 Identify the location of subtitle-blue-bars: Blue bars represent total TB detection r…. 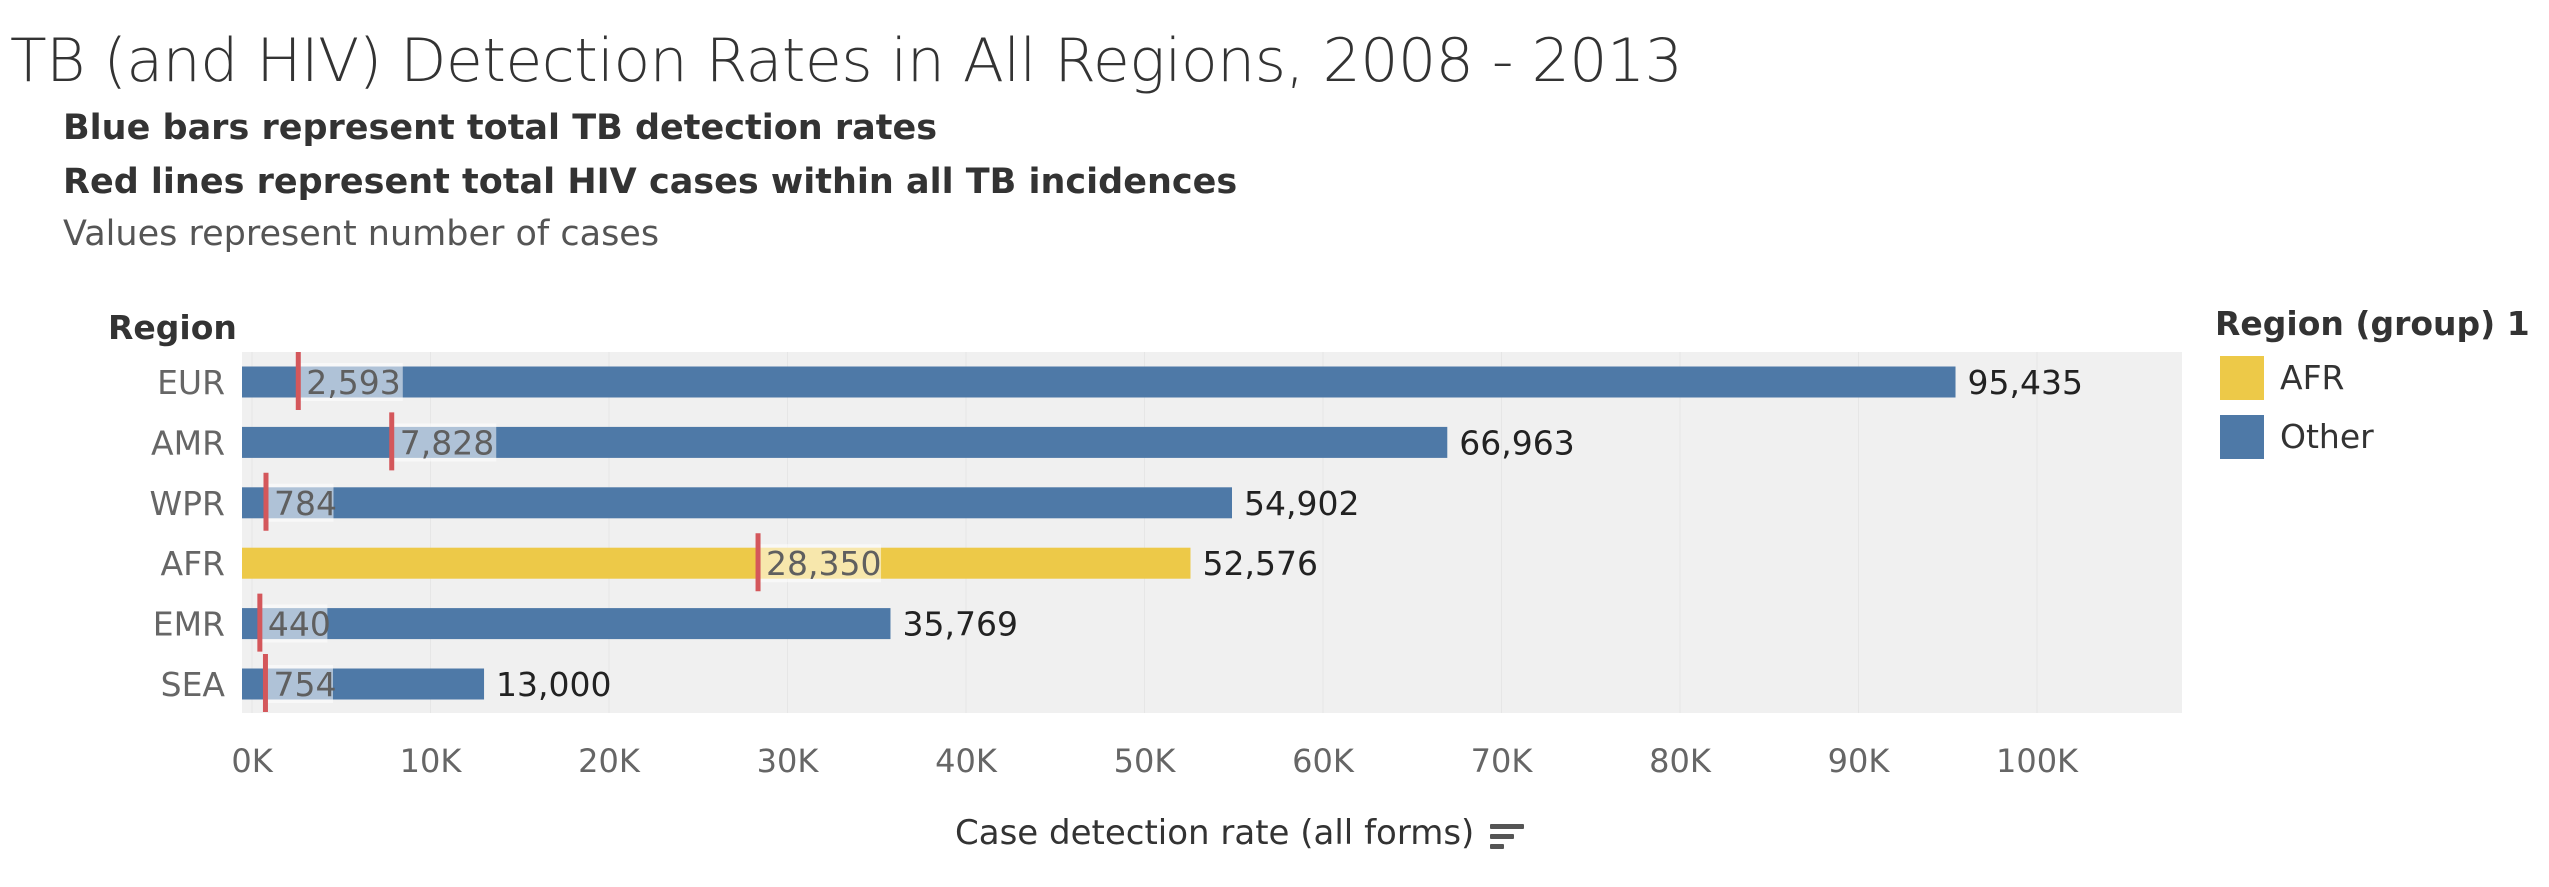
(500, 128).